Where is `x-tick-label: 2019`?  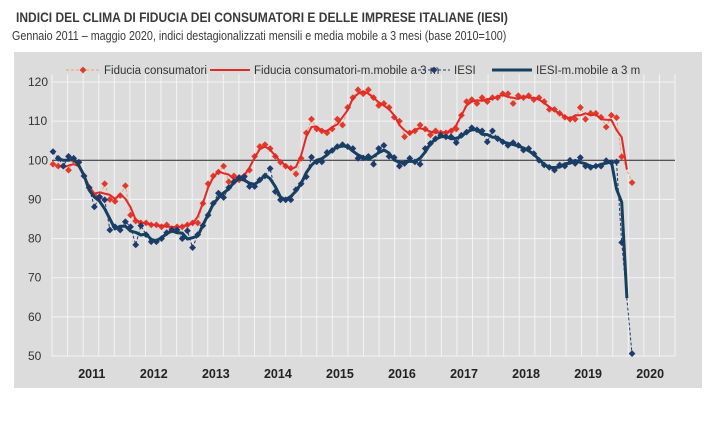 x-tick-label: 2019 is located at coordinates (588, 374).